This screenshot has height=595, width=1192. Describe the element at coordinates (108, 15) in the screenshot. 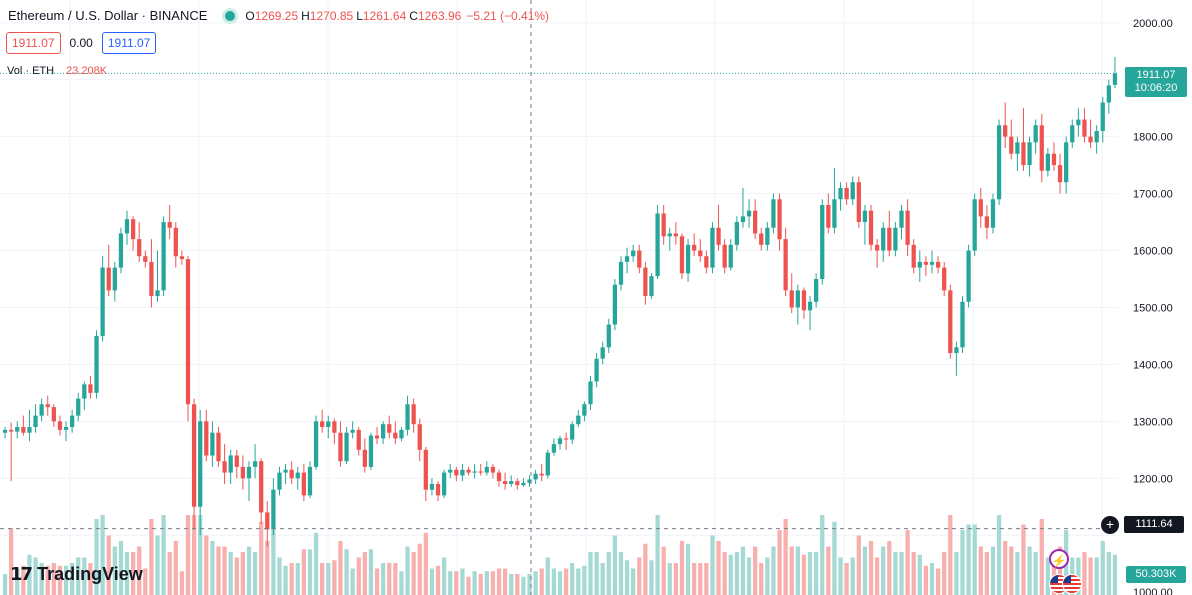

I see `symbol-title: Ethereum / U.S. Dollar · BINANCE` at that location.